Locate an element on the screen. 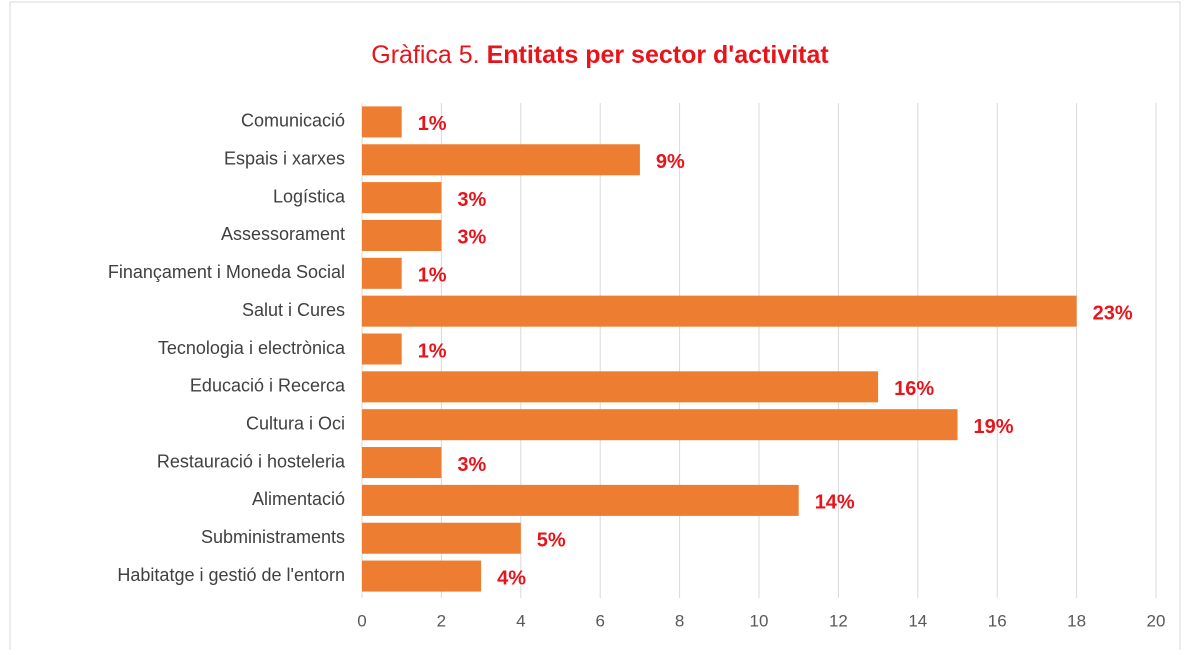  title-prefix: Gràfica 5. is located at coordinates (425, 55).